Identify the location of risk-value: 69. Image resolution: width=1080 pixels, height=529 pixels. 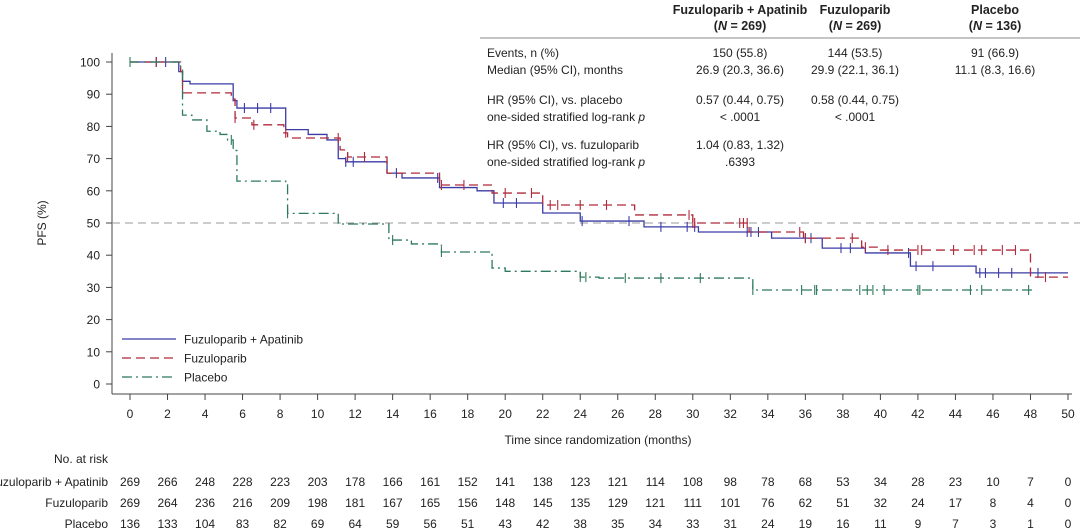
(318, 523).